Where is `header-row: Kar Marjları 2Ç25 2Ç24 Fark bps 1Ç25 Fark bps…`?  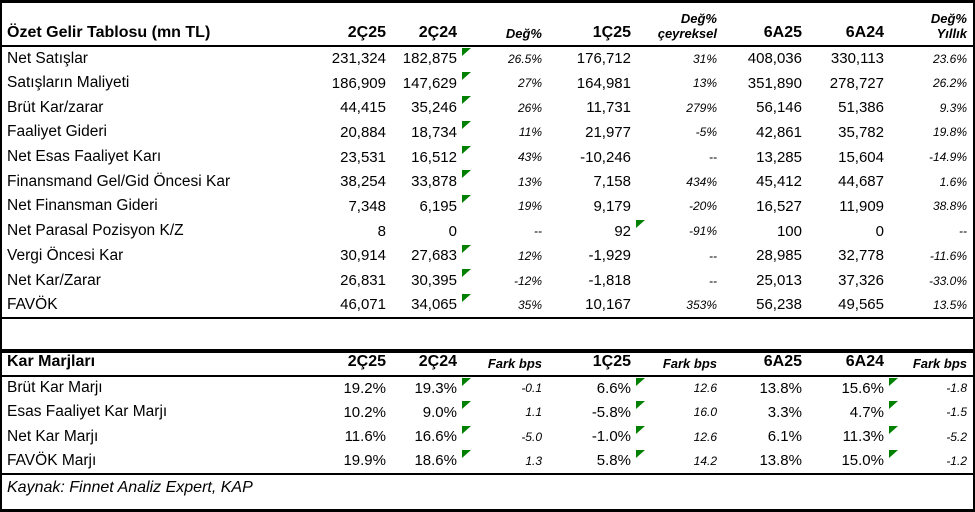 header-row: Kar Marjları 2Ç25 2Ç24 Fark bps 1Ç25 Fark bps… is located at coordinates (487, 363).